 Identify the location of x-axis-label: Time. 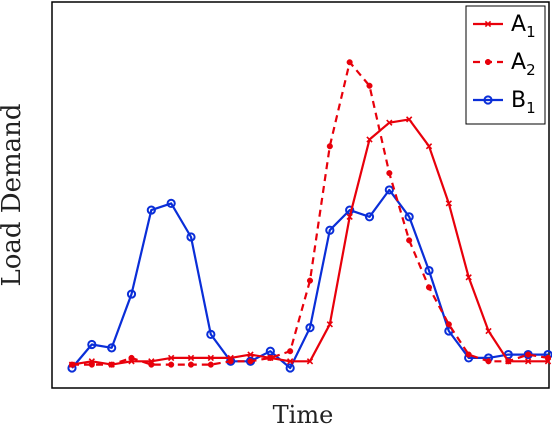
(303, 413).